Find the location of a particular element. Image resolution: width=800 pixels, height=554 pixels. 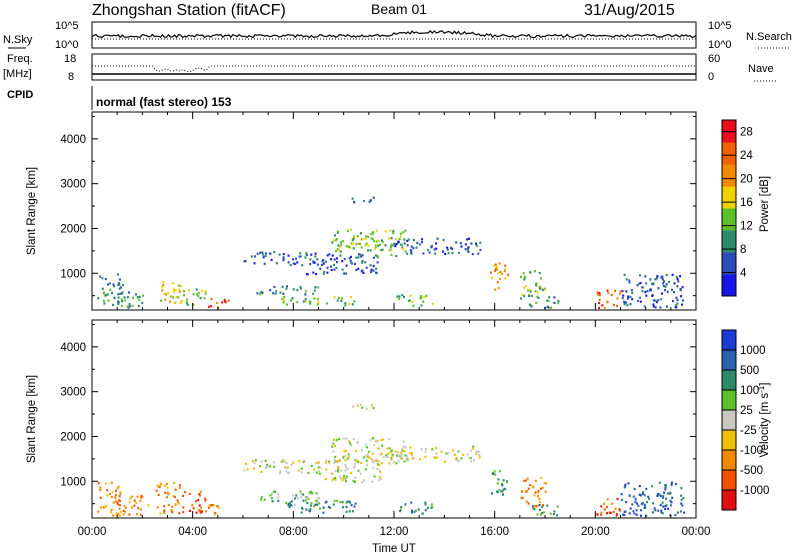

colorbar-tick-label: 100 is located at coordinates (749, 391).